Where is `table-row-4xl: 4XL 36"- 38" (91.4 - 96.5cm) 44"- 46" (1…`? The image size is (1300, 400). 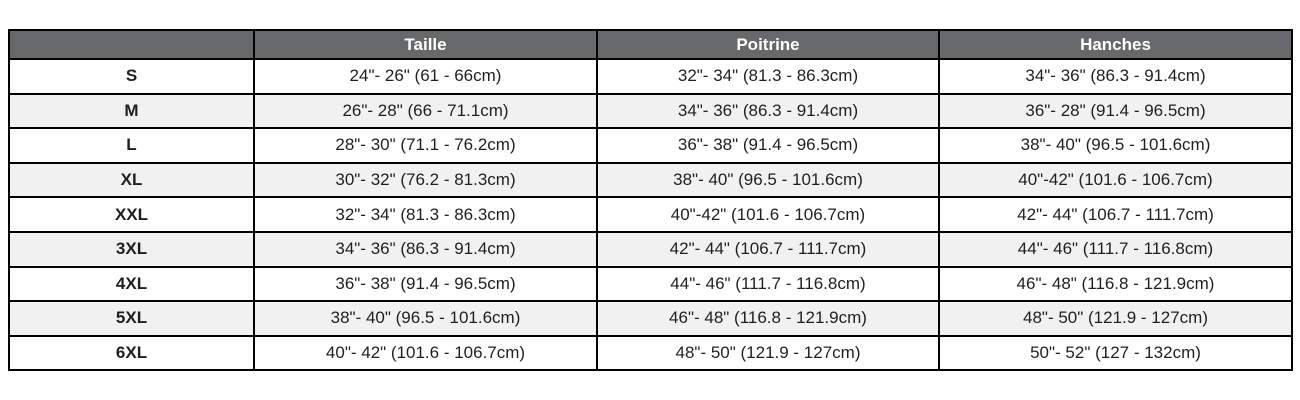 table-row-4xl: 4XL 36"- 38" (91.4 - 96.5cm) 44"- 46" (1… is located at coordinates (650, 284).